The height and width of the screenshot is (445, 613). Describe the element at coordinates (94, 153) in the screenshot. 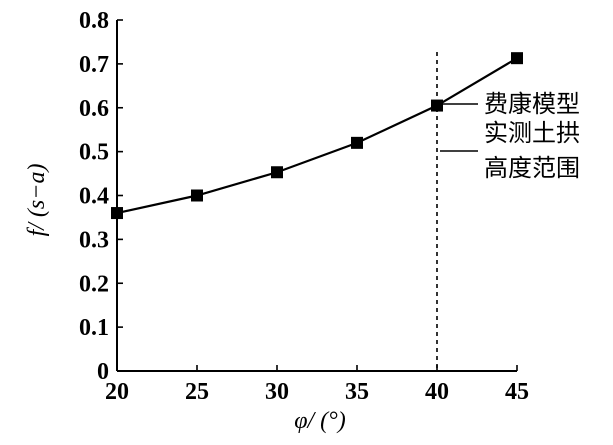

I see `y-tick-label: 0.5` at that location.